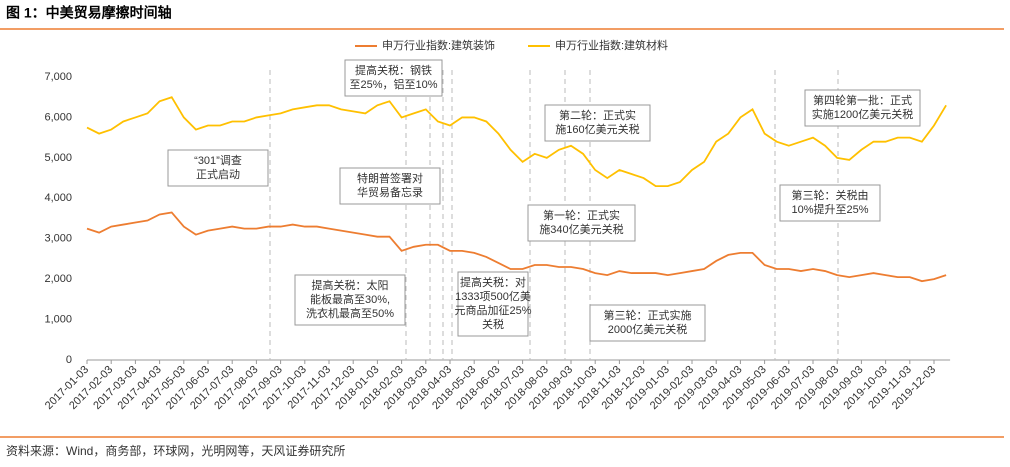  Describe the element at coordinates (597, 115) in the screenshot. I see `annotation-text: 第二轮：正式实` at that location.